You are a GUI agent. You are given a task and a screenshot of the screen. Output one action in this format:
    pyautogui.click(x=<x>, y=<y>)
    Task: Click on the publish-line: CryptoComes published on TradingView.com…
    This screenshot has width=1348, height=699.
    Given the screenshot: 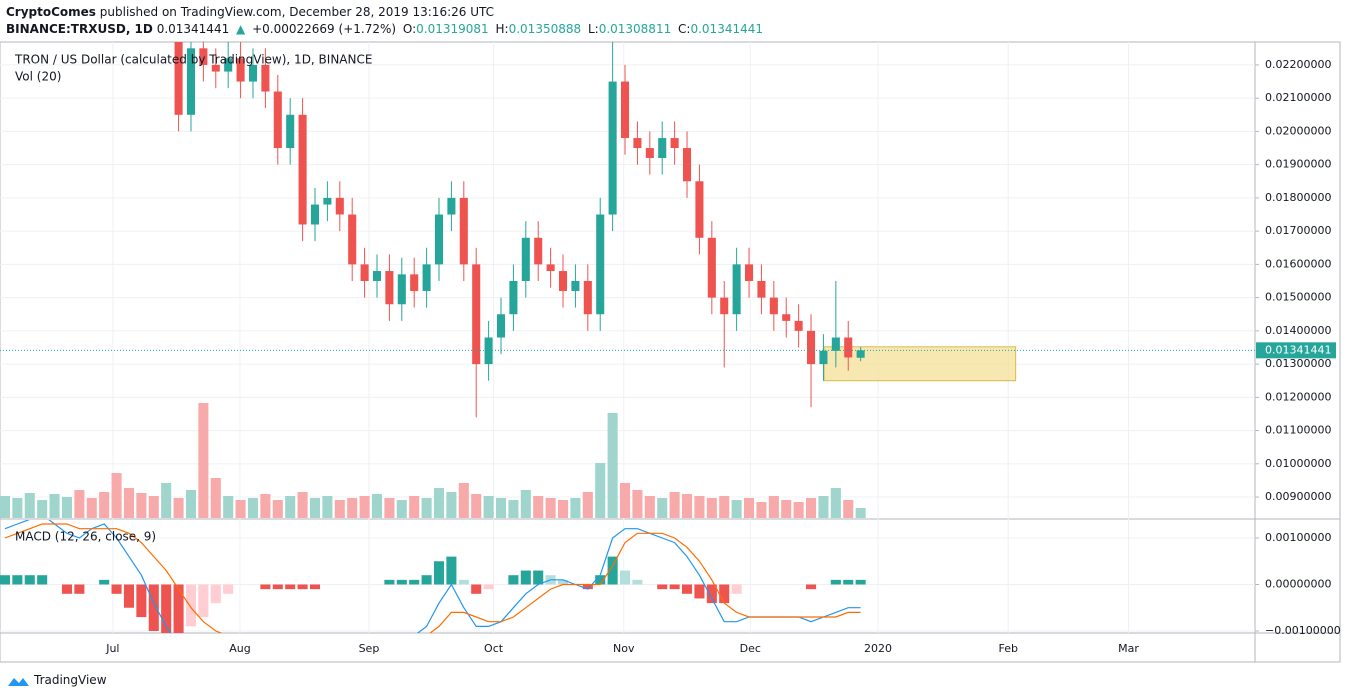 What is the action you would take?
    pyautogui.click(x=386, y=12)
    